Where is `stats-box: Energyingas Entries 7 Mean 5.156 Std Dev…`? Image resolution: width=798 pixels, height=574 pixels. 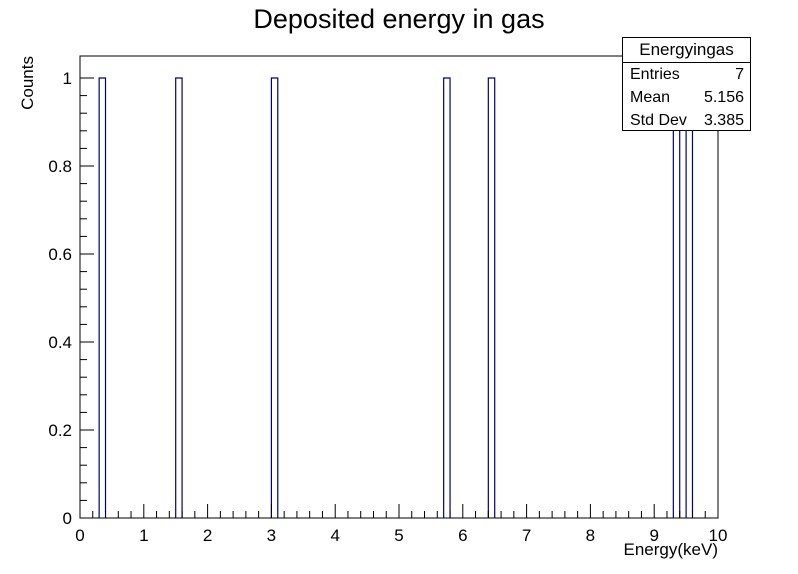 stats-box: Energyingas Entries 7 Mean 5.156 Std Dev… is located at coordinates (686, 84).